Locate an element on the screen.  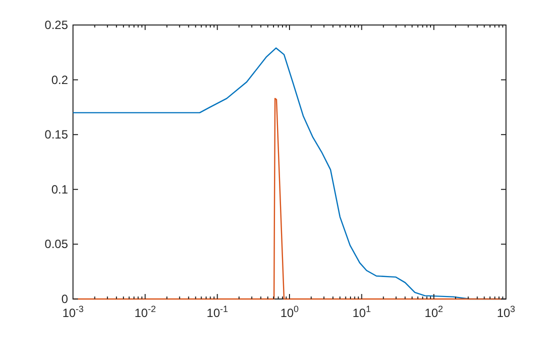
y-tick-label: 0.15 is located at coordinates (56, 135).